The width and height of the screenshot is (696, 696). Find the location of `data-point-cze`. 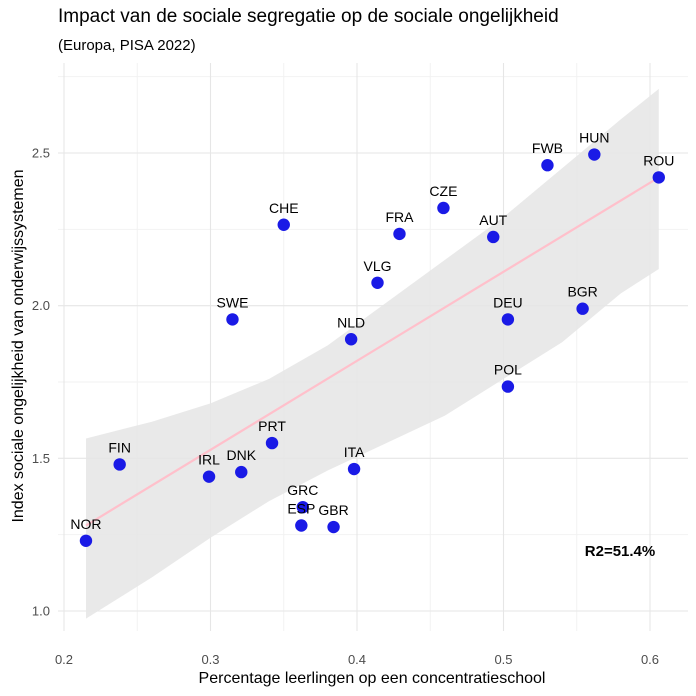

data-point-cze is located at coordinates (443, 208).